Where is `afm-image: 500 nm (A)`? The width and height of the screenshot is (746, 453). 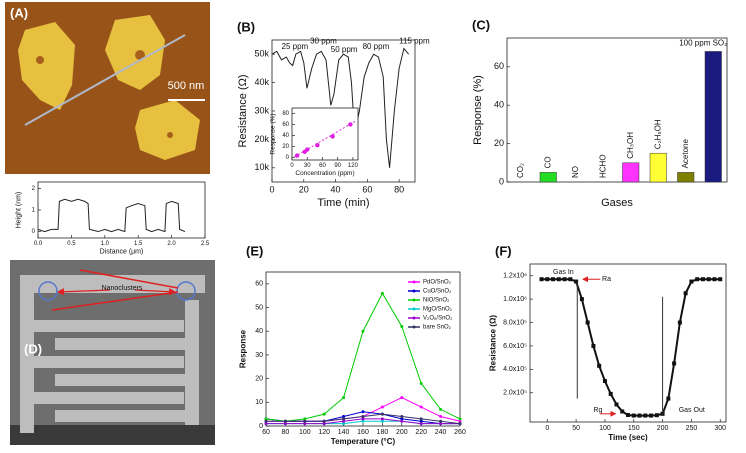 afm-image: 500 nm (A) is located at coordinates (107, 88).